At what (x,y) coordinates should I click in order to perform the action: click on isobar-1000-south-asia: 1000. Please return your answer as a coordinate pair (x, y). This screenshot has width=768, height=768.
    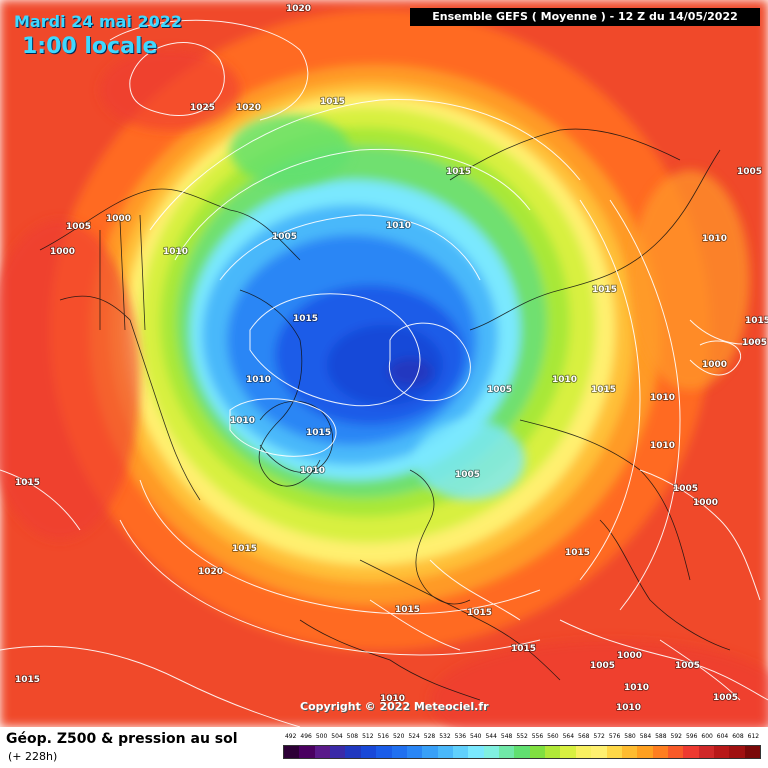
    Looking at the image, I should click on (629, 656).